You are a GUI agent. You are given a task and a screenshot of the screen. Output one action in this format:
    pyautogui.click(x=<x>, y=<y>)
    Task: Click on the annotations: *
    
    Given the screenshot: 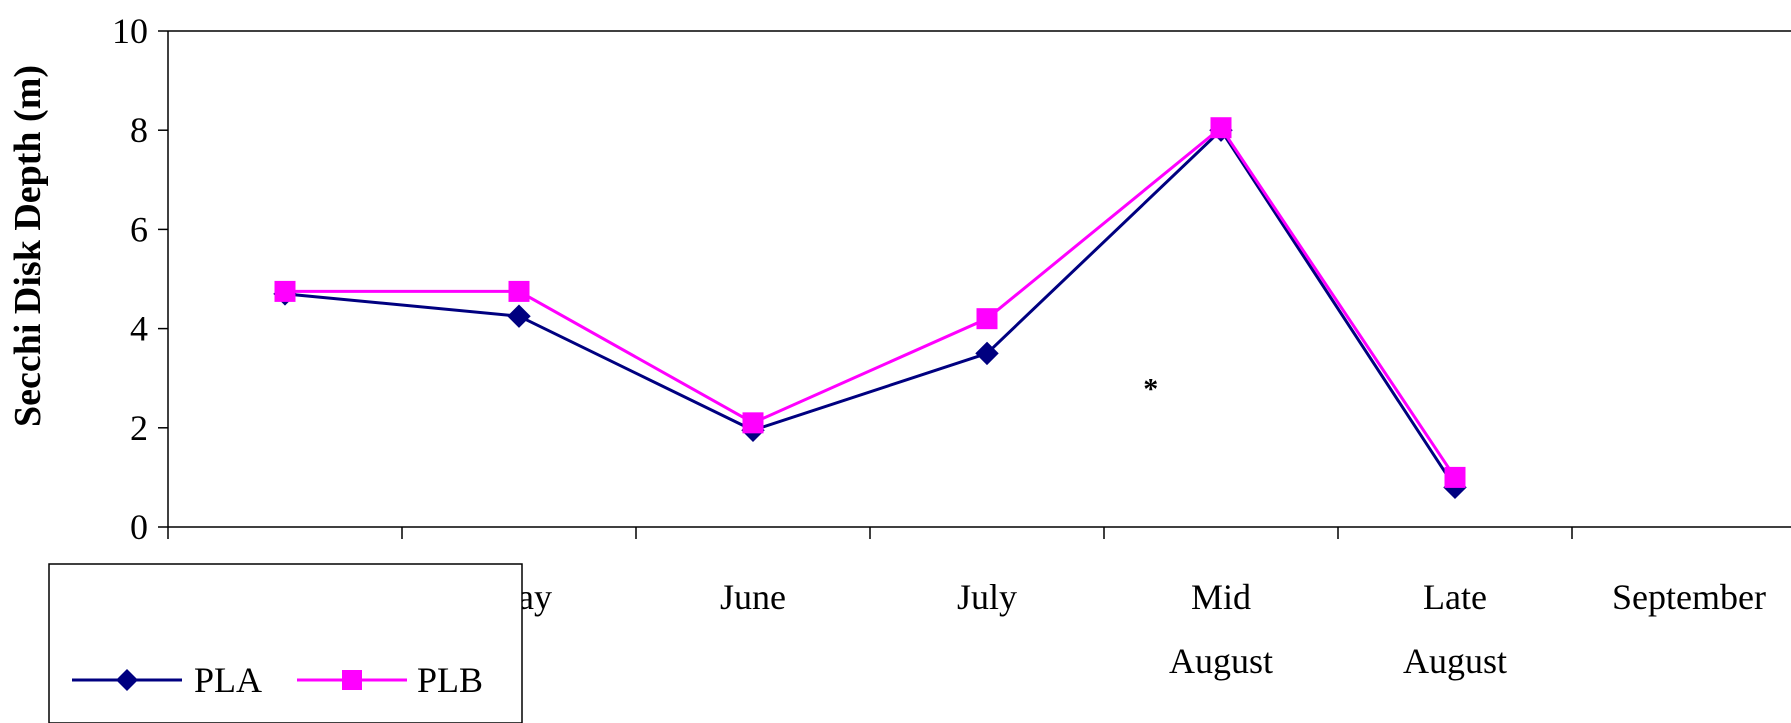 What is the action you would take?
    pyautogui.click(x=1150, y=389)
    